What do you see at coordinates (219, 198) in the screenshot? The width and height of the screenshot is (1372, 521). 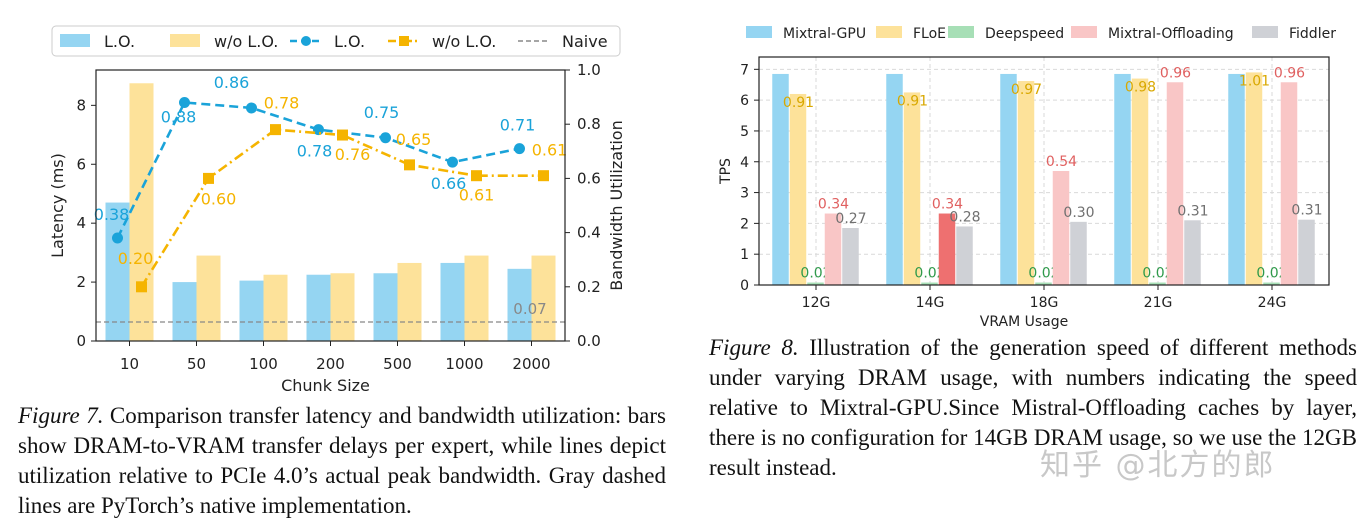 I see `utilization-label: 0.60` at bounding box center [219, 198].